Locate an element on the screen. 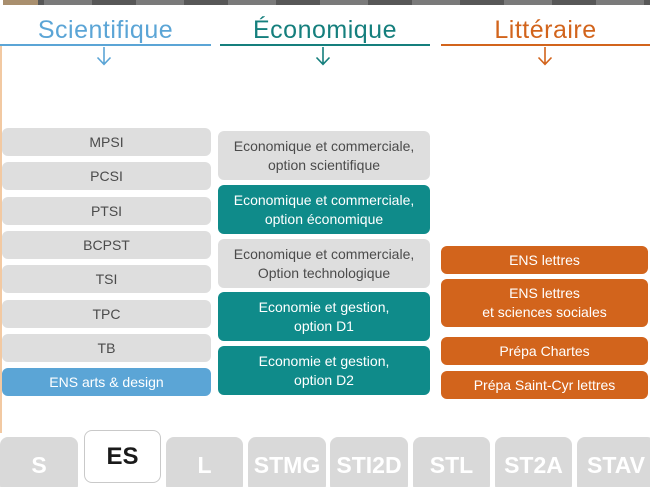  tab-stl: STL is located at coordinates (451, 462).